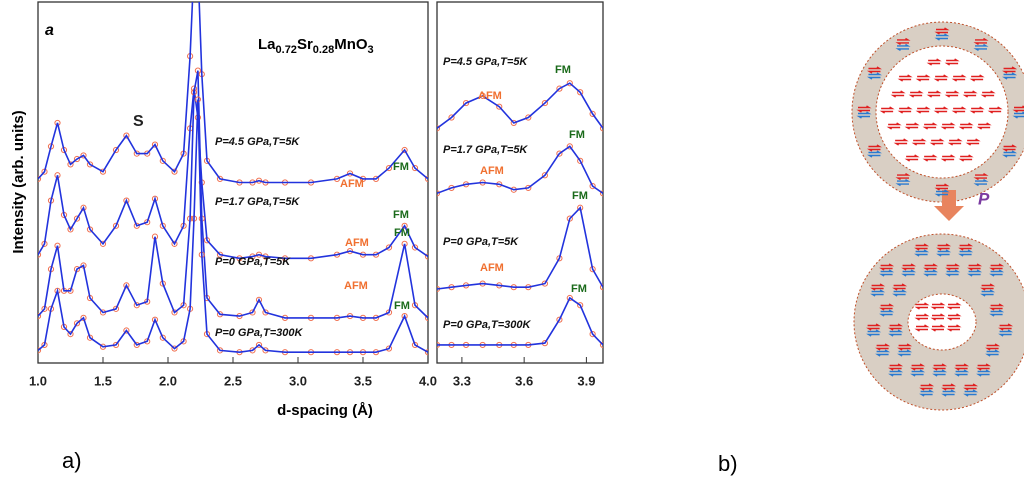 This screenshot has width=1024, height=477. What do you see at coordinates (524, 380) in the screenshot?
I see `x-tick-label: 3.6` at bounding box center [524, 380].